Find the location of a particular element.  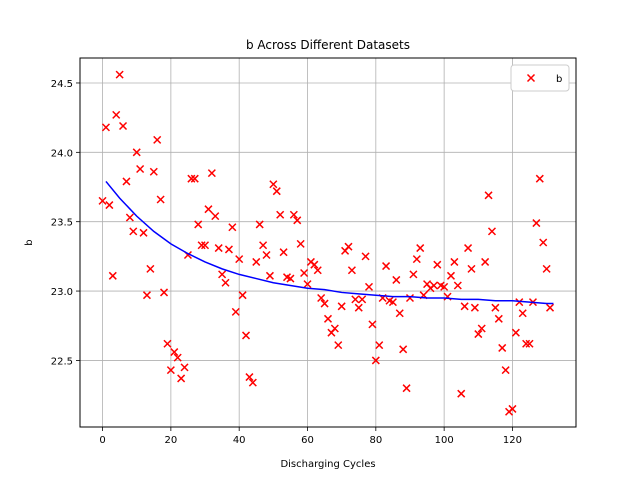

x-tick-label: 100 is located at coordinates (444, 440).